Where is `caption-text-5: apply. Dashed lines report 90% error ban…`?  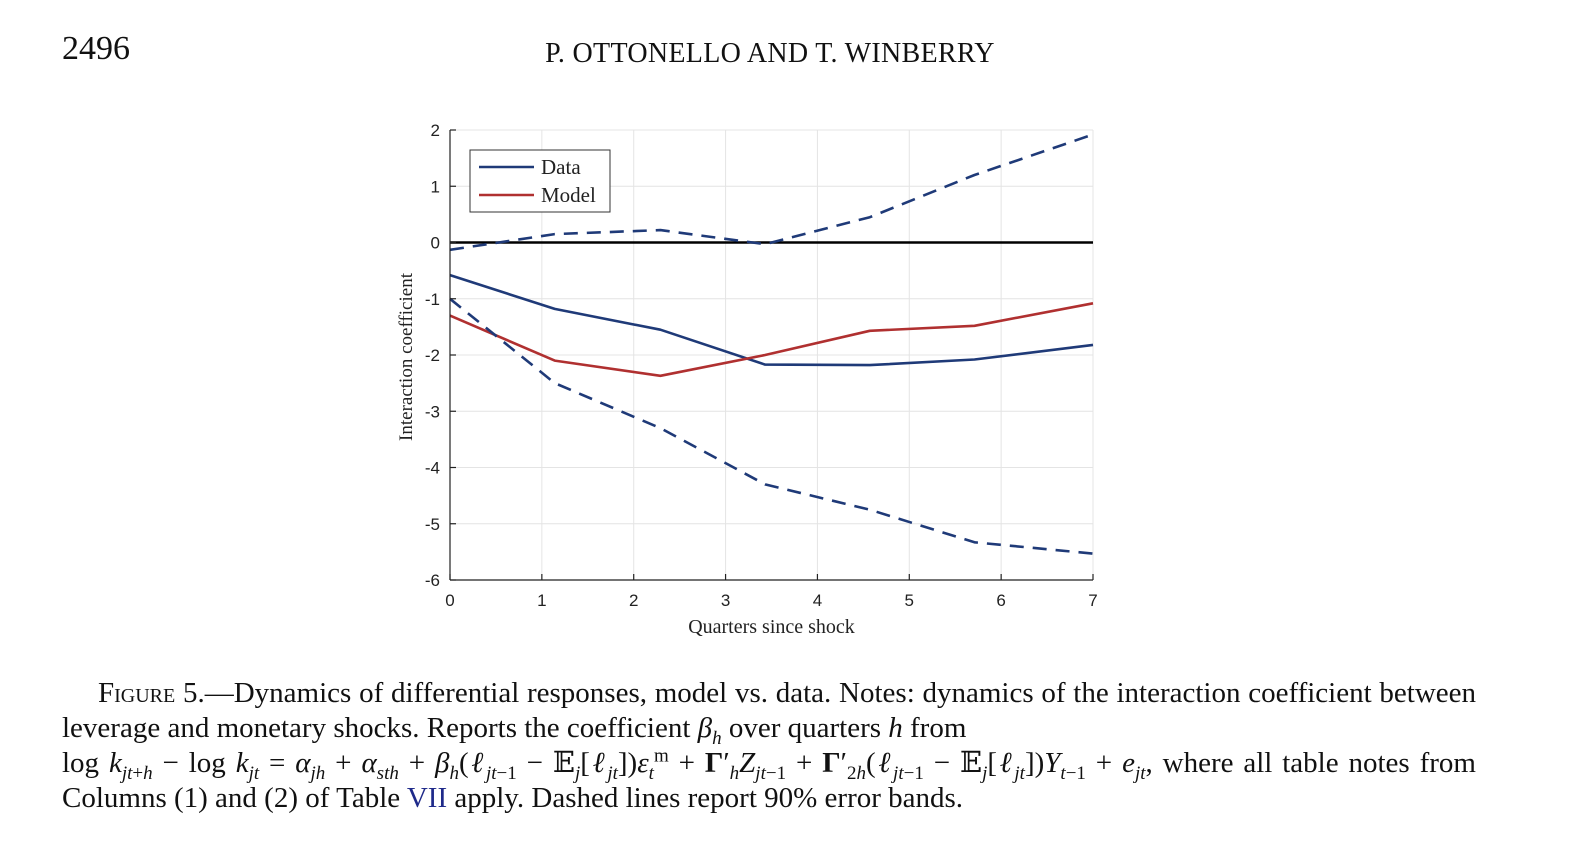 caption-text-5: apply. Dashed lines report 90% error ban… is located at coordinates (705, 798).